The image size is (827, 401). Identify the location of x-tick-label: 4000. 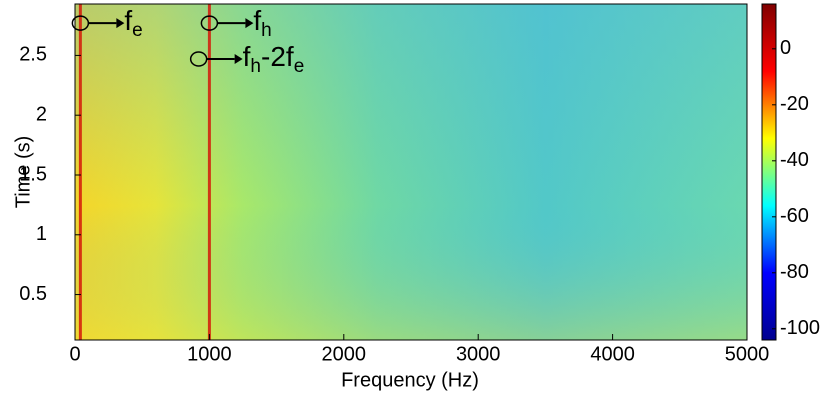
(612, 354).